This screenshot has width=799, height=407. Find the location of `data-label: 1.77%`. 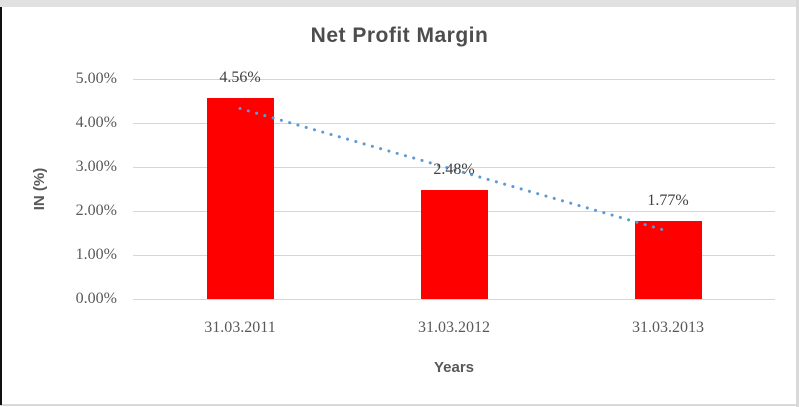

data-label: 1.77% is located at coordinates (668, 201).